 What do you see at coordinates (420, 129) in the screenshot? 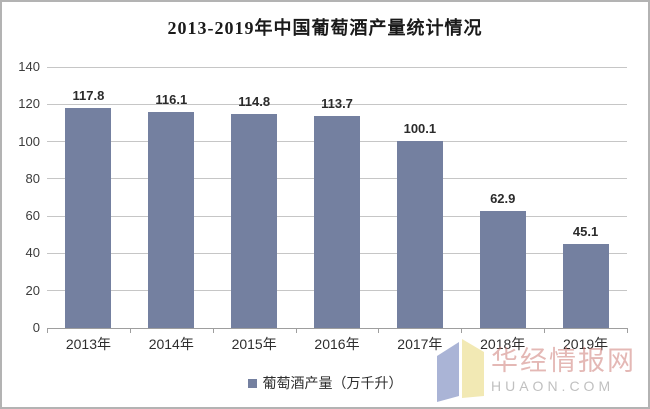
I see `bar-value-label: 100.1` at bounding box center [420, 129].